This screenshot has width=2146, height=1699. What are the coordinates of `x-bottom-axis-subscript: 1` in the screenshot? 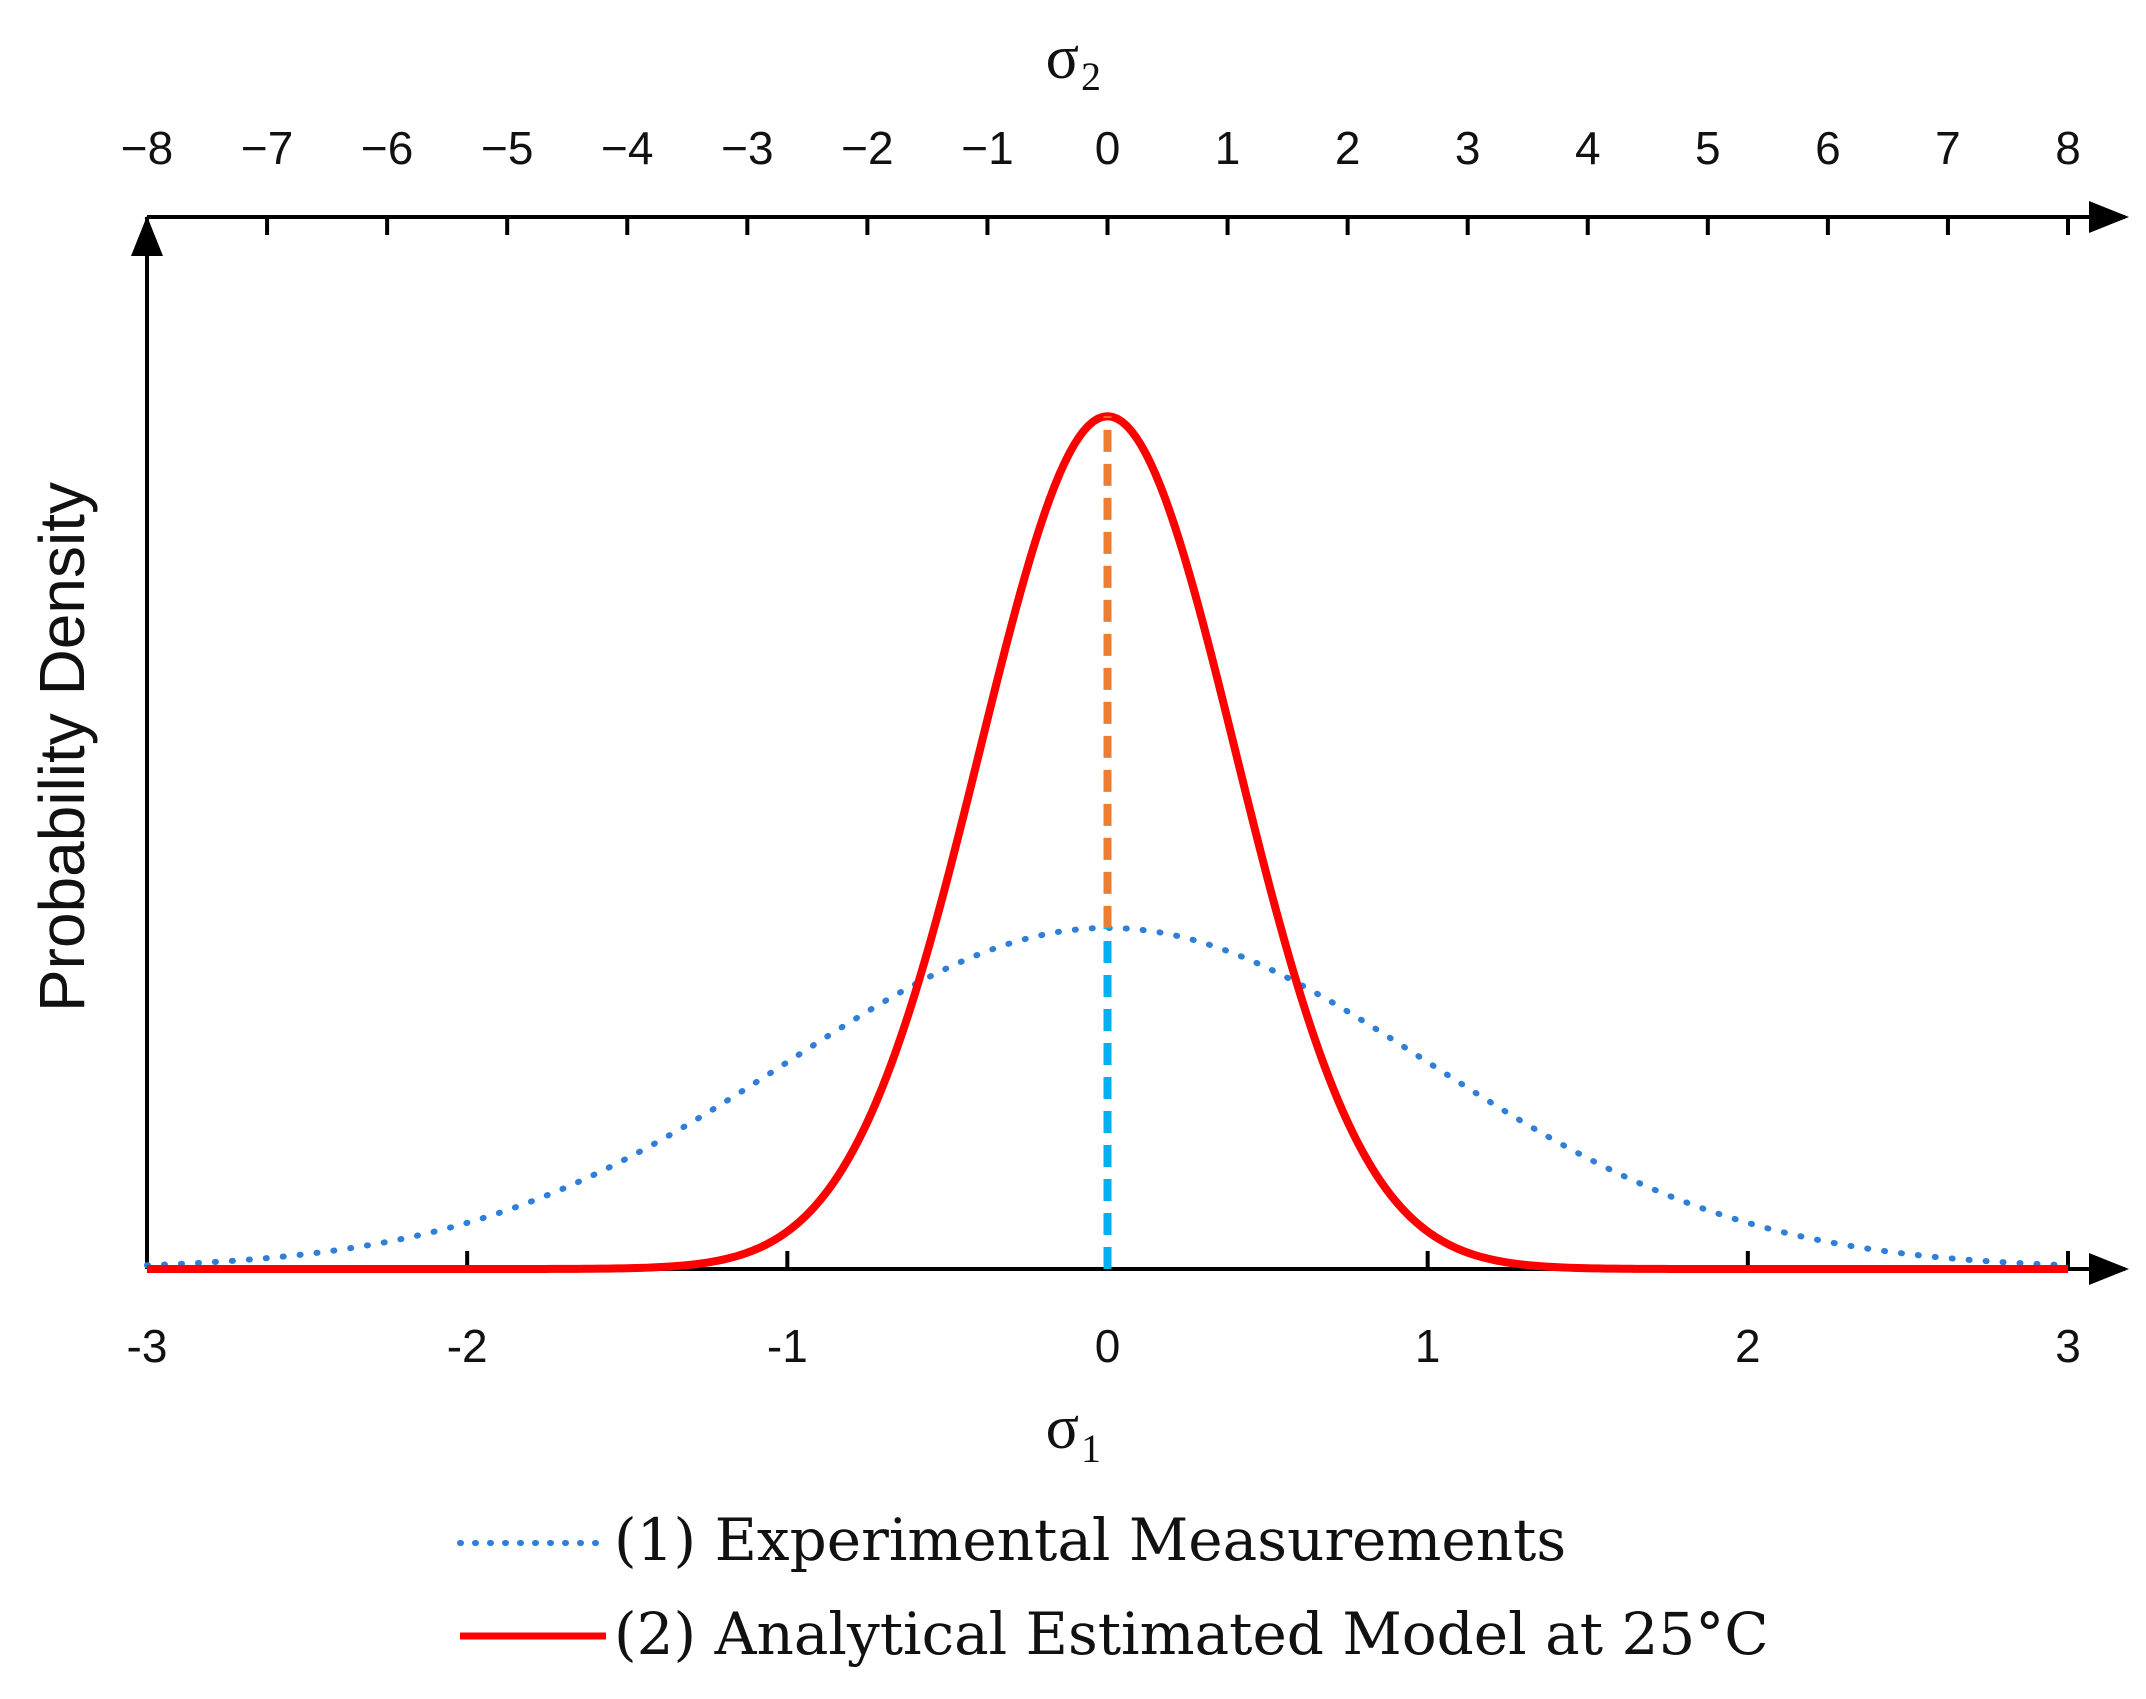 It's located at (1091, 1448).